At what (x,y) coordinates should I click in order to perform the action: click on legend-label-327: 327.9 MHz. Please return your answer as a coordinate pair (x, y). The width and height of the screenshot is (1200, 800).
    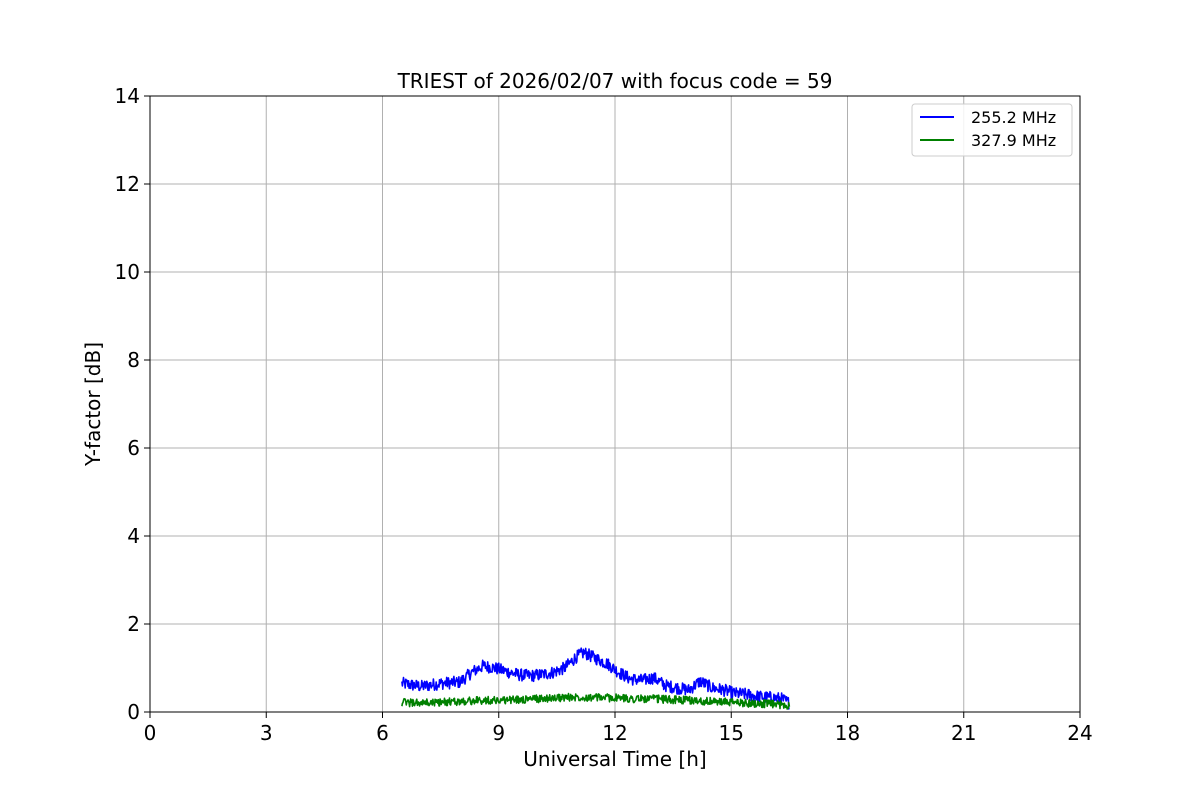
    Looking at the image, I should click on (1013, 140).